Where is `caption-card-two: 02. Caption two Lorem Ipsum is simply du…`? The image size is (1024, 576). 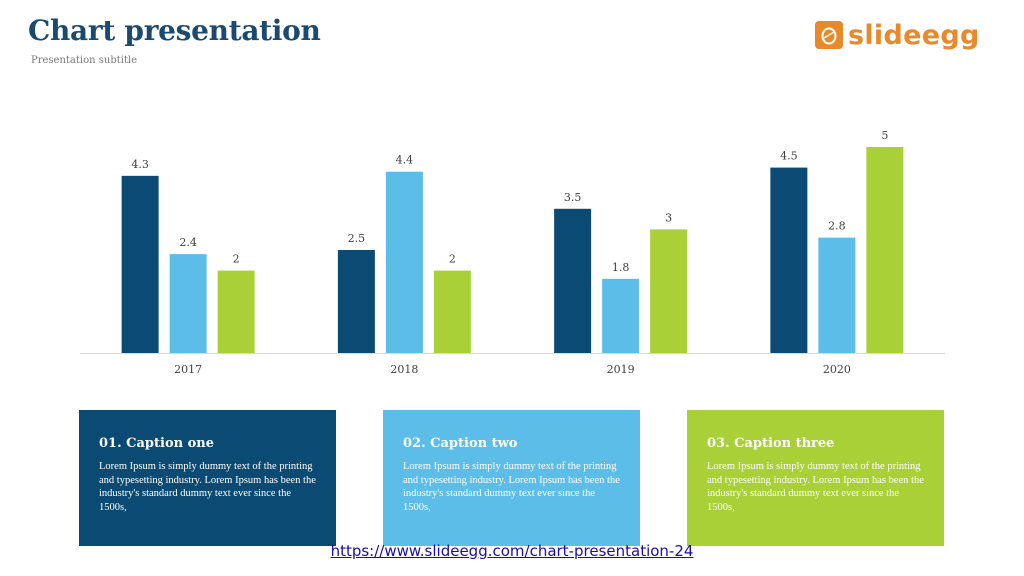 caption-card-two: 02. Caption two Lorem Ipsum is simply du… is located at coordinates (511, 478).